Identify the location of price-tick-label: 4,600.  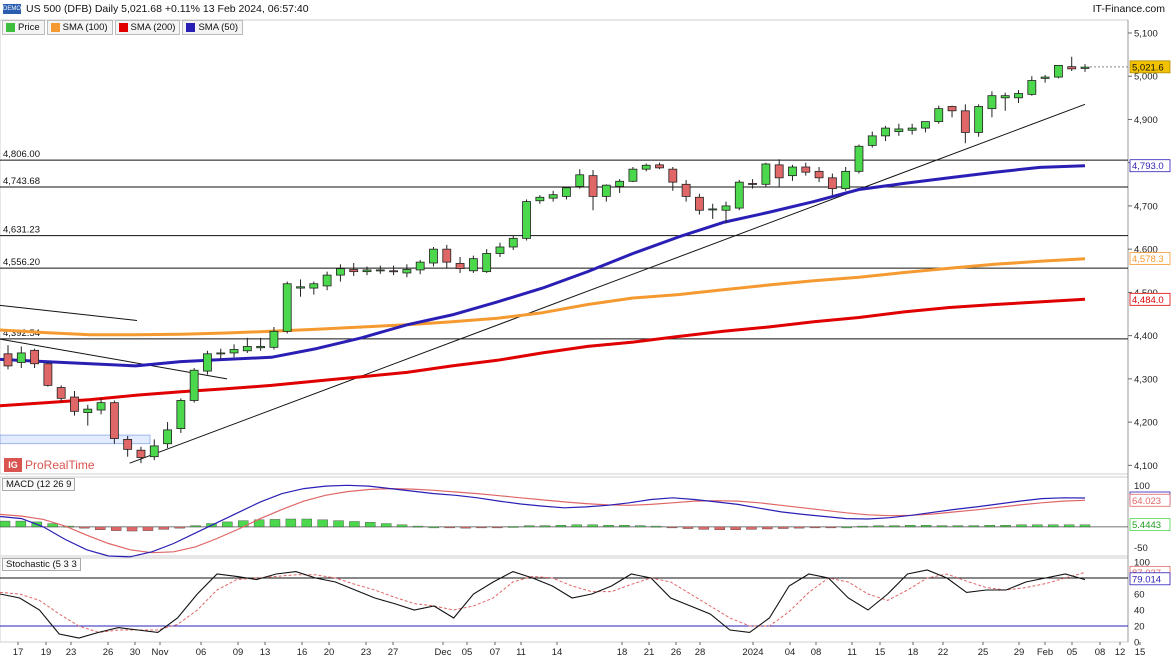
(1146, 250).